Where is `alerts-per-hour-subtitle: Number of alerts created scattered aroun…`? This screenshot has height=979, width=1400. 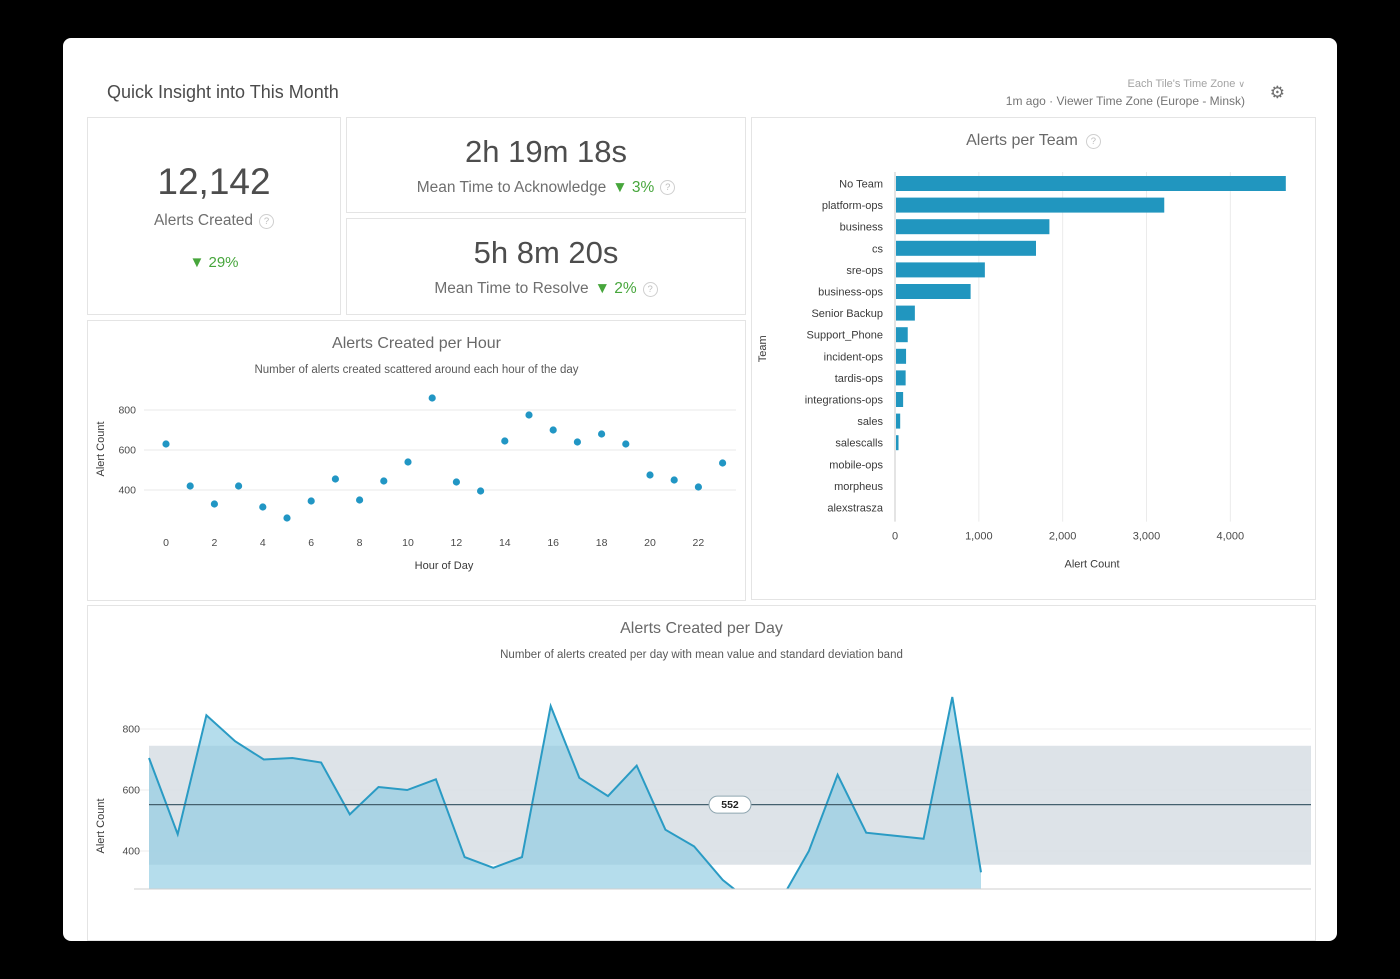
alerts-per-hour-subtitle: Number of alerts created scattered aroun… is located at coordinates (416, 370).